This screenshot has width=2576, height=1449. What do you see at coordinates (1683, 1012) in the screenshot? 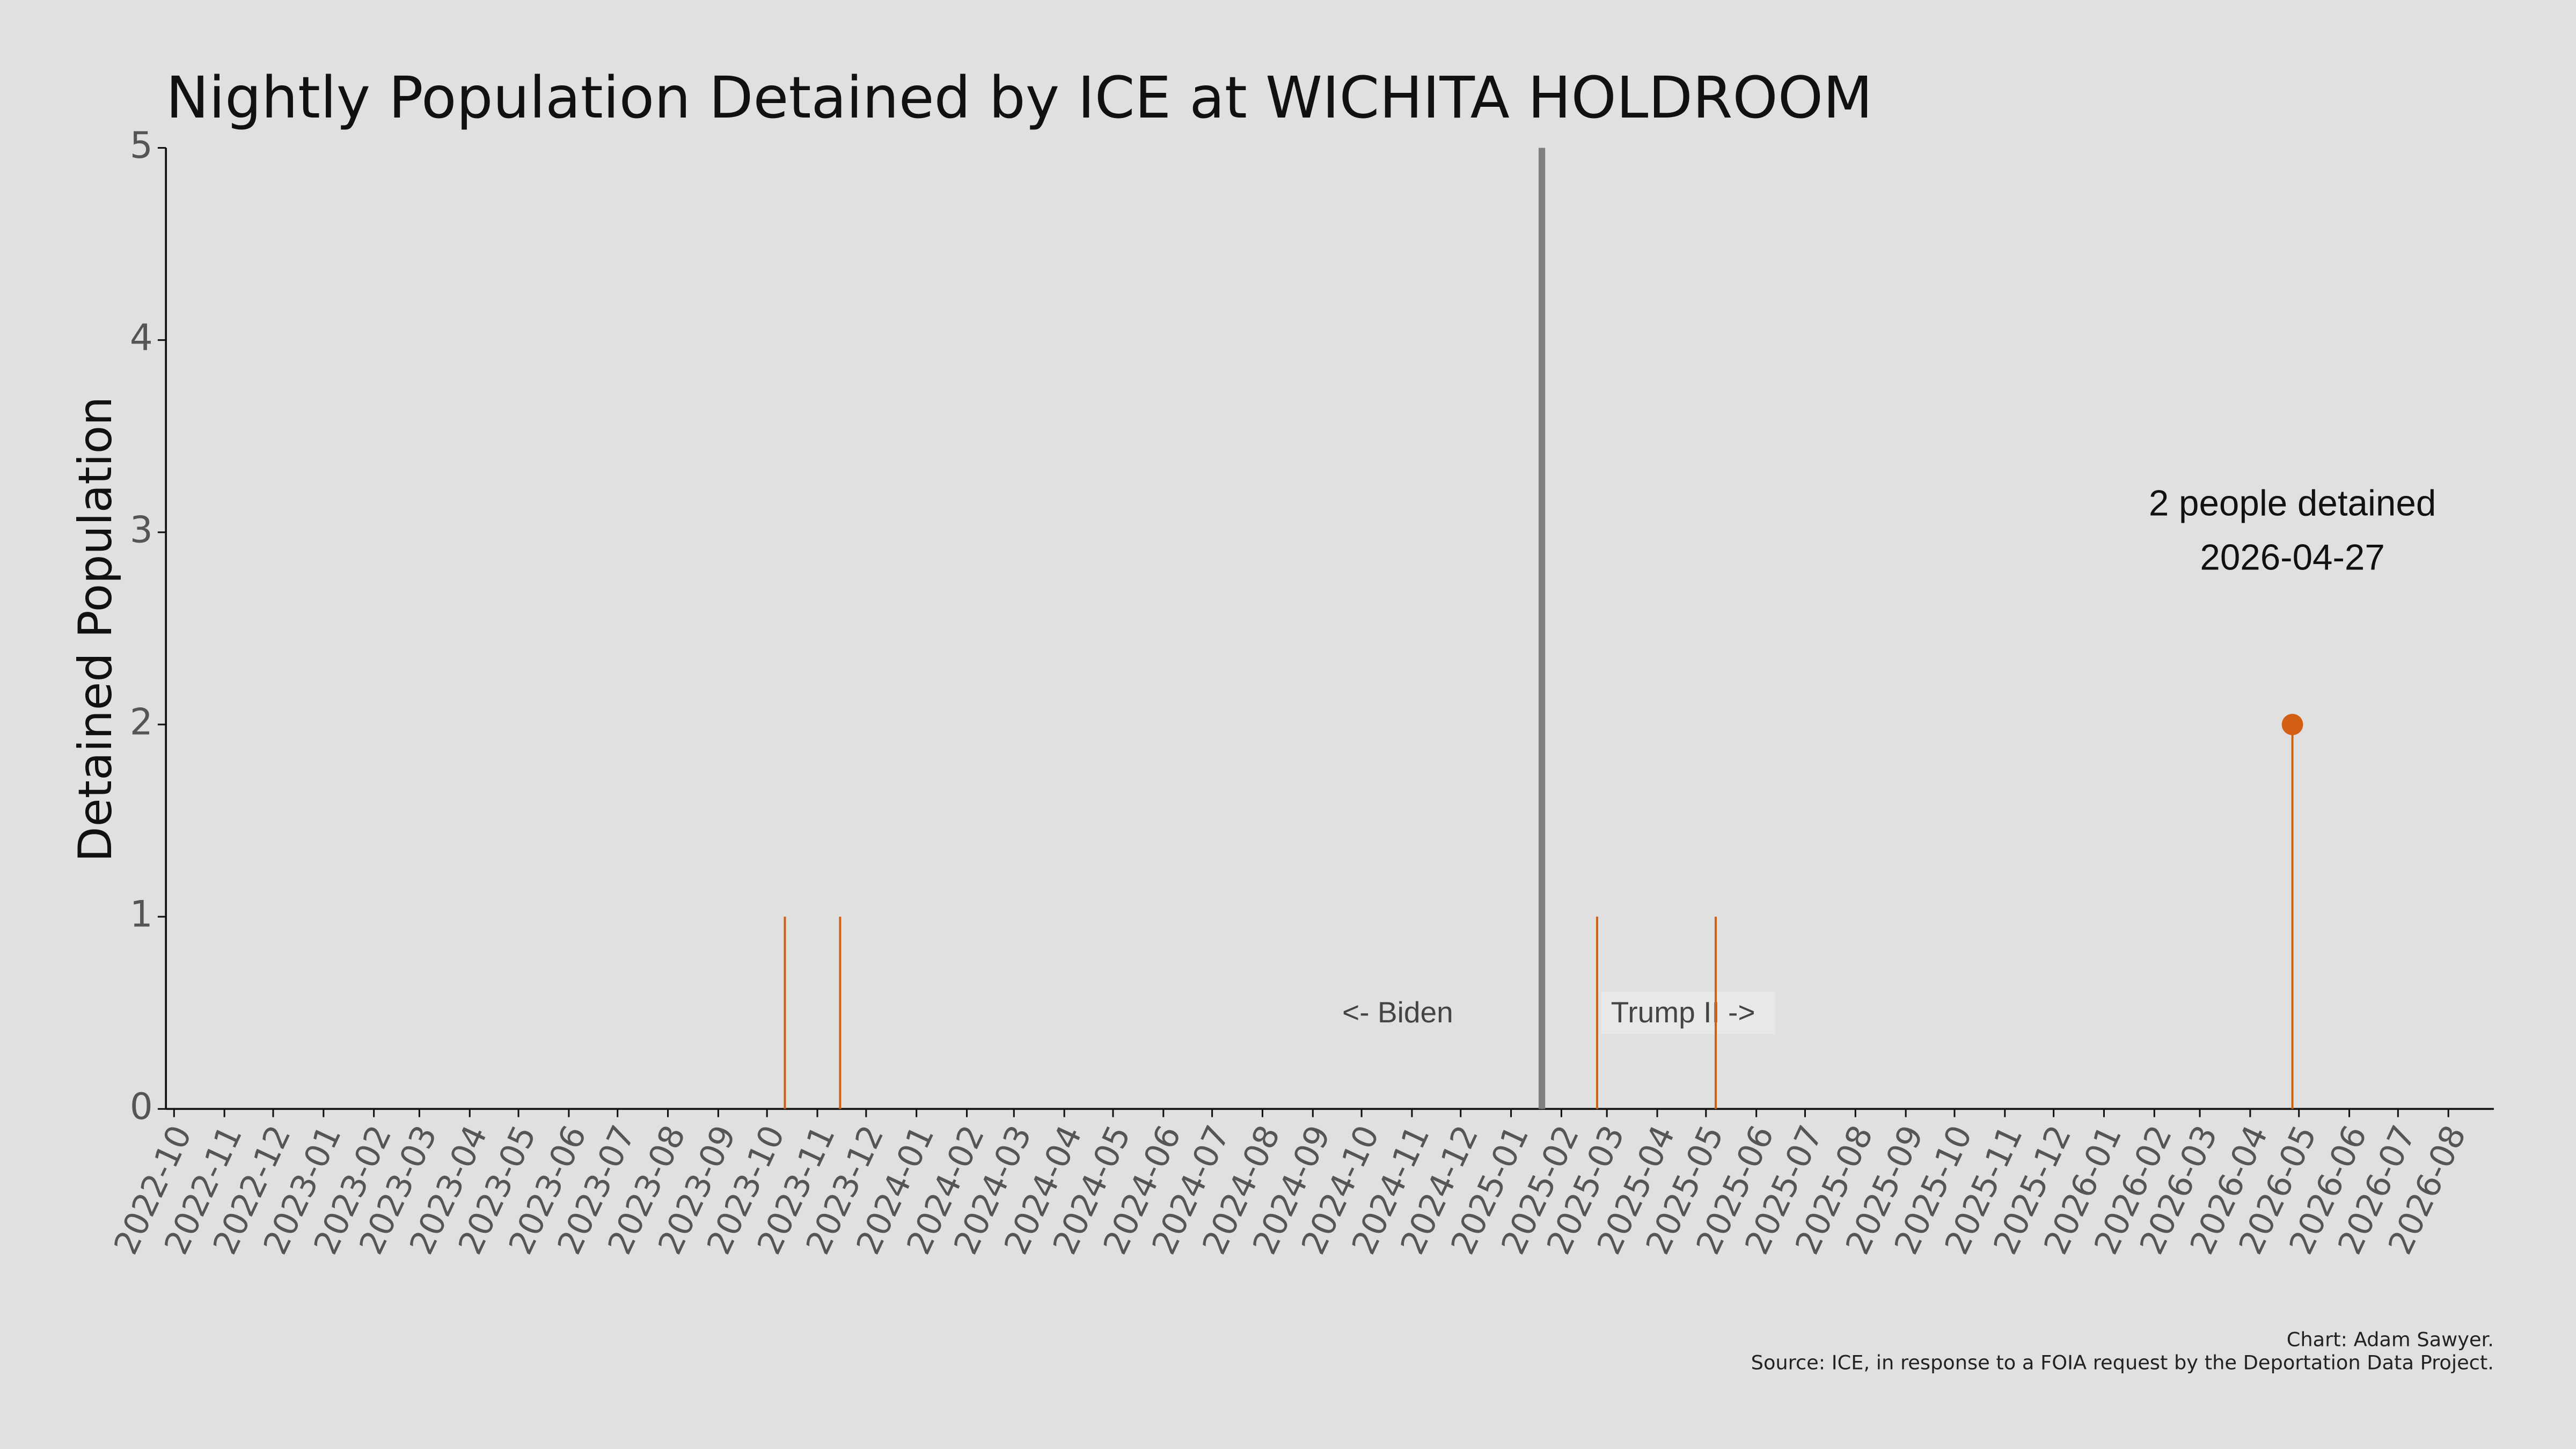
I see `period-label: Trump II ->` at bounding box center [1683, 1012].